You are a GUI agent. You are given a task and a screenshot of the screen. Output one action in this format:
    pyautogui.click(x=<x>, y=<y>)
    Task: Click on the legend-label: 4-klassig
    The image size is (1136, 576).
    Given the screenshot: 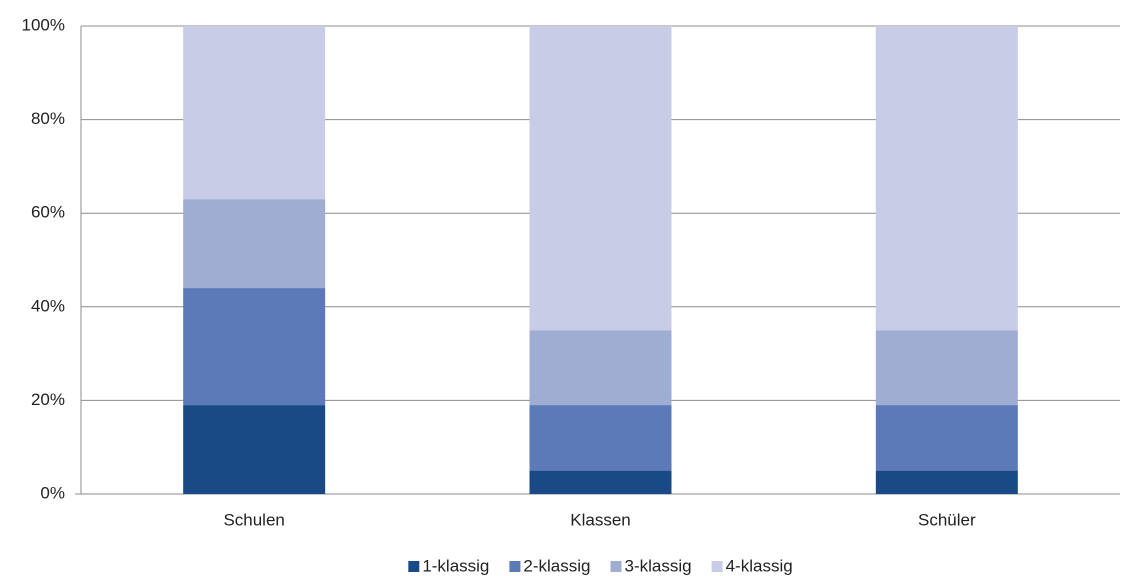 What is the action you would take?
    pyautogui.click(x=759, y=565)
    